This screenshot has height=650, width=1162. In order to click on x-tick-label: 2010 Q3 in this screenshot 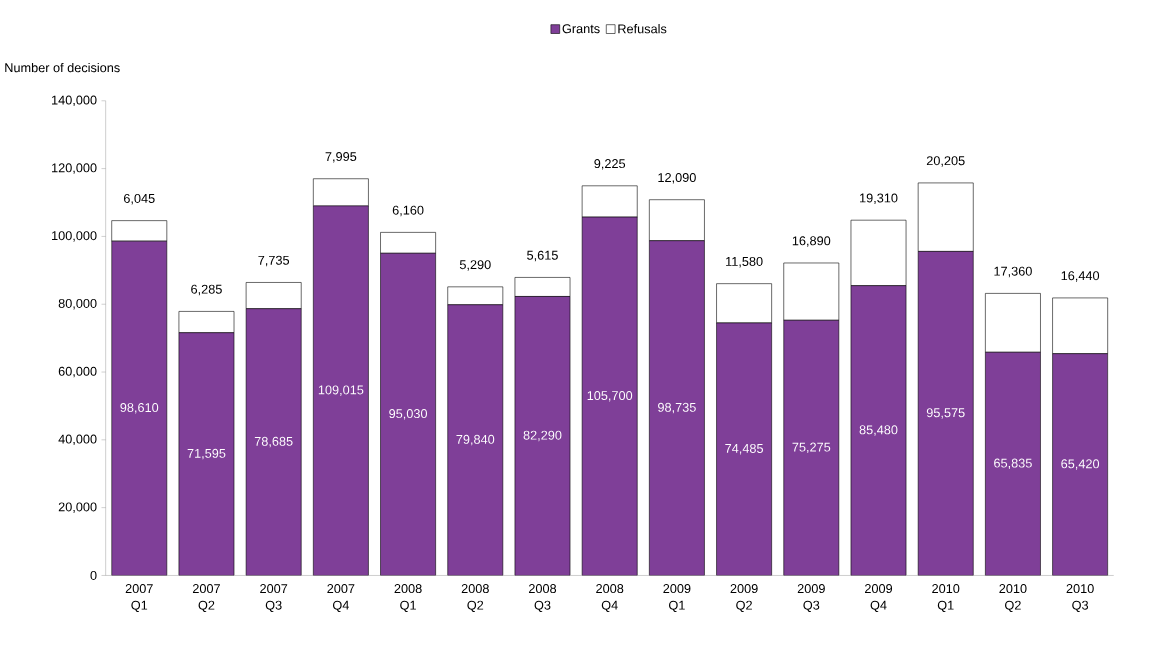, I will do `click(1080, 598)`.